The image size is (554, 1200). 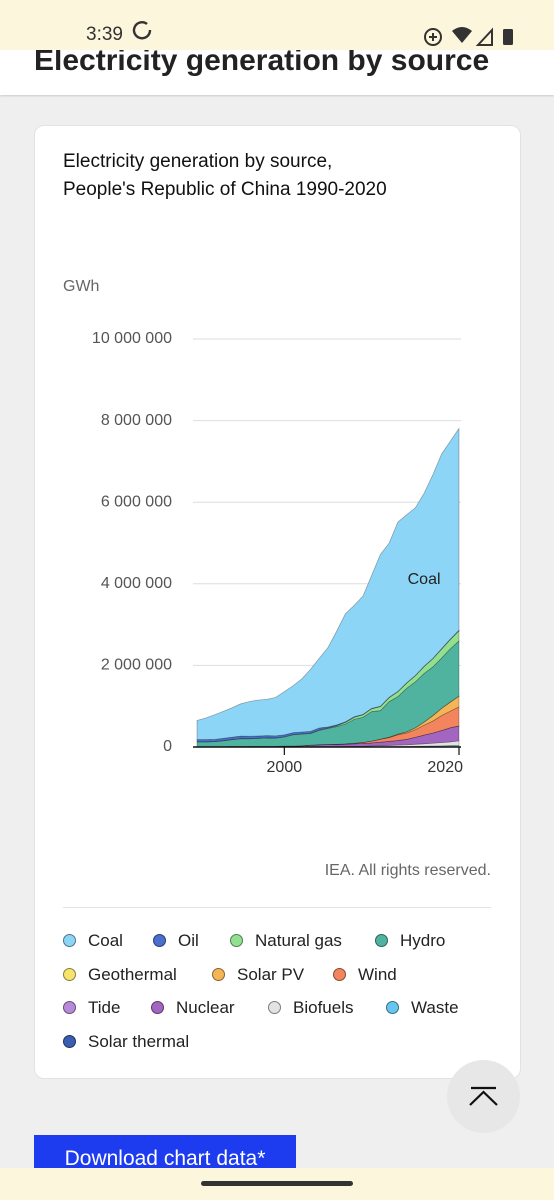 I want to click on legend-label: Hydro, so click(x=423, y=940).